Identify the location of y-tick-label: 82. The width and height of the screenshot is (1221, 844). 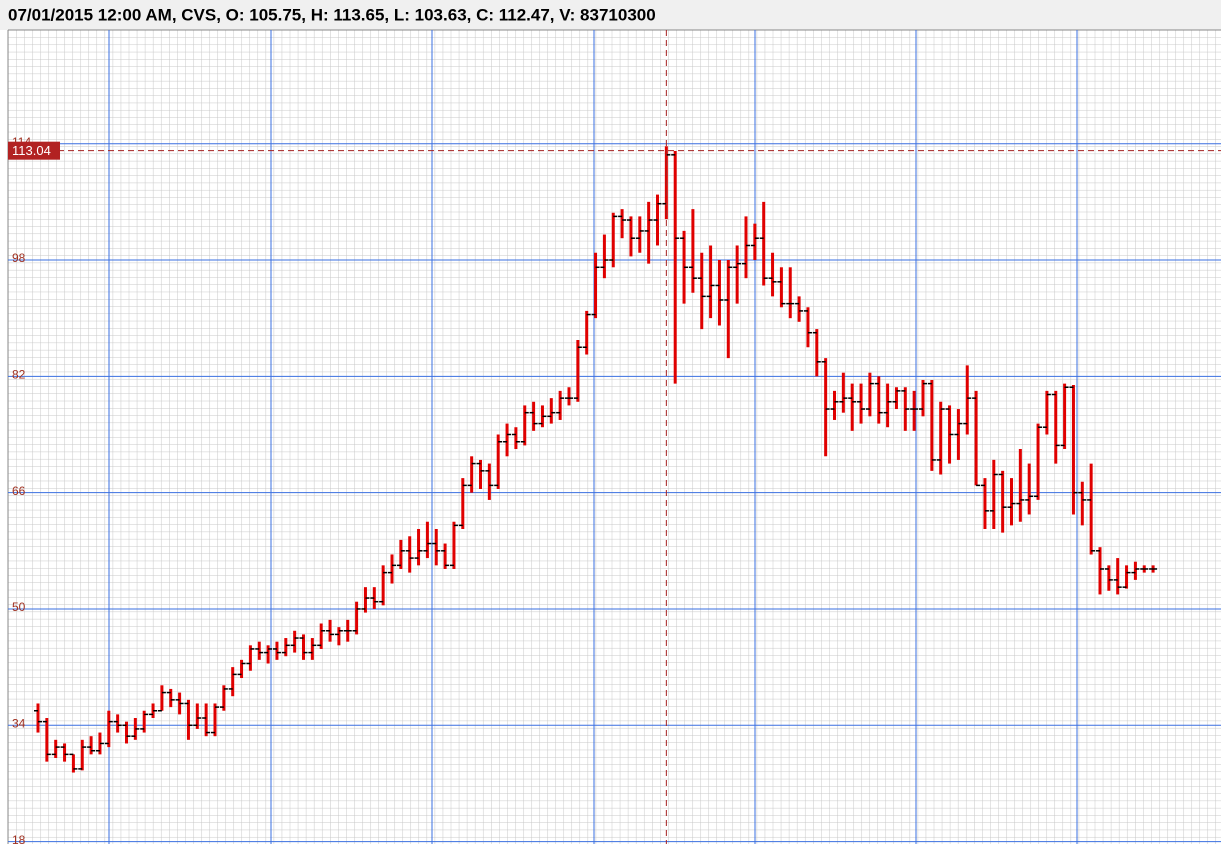
(19, 375).